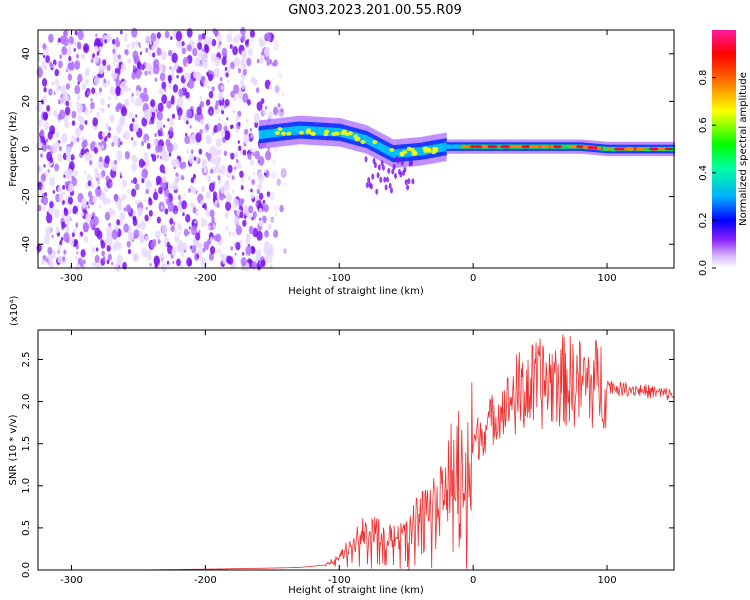 The image size is (750, 600). I want to click on snr-x-tick-label: -100, so click(339, 580).